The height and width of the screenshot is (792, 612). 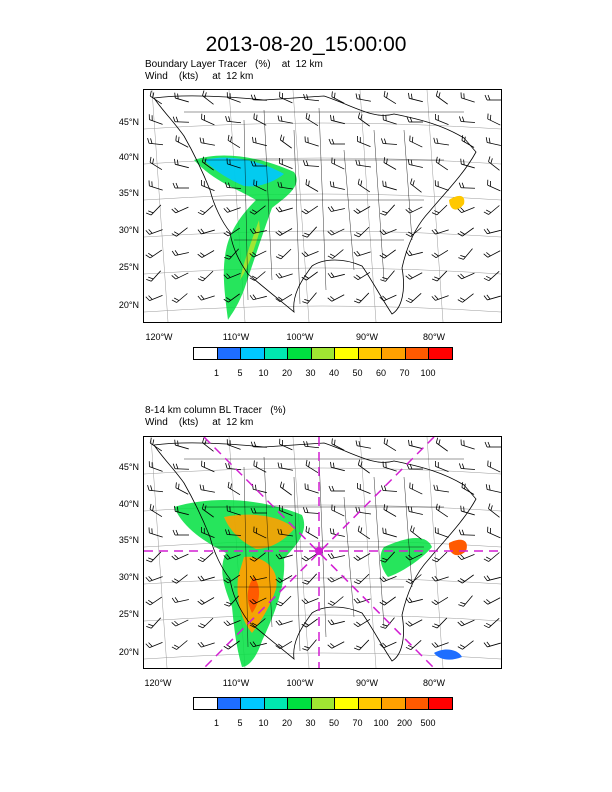 What do you see at coordinates (199, 422) in the screenshot?
I see `panel2-wind-label: Wind (kts) at 12 km` at bounding box center [199, 422].